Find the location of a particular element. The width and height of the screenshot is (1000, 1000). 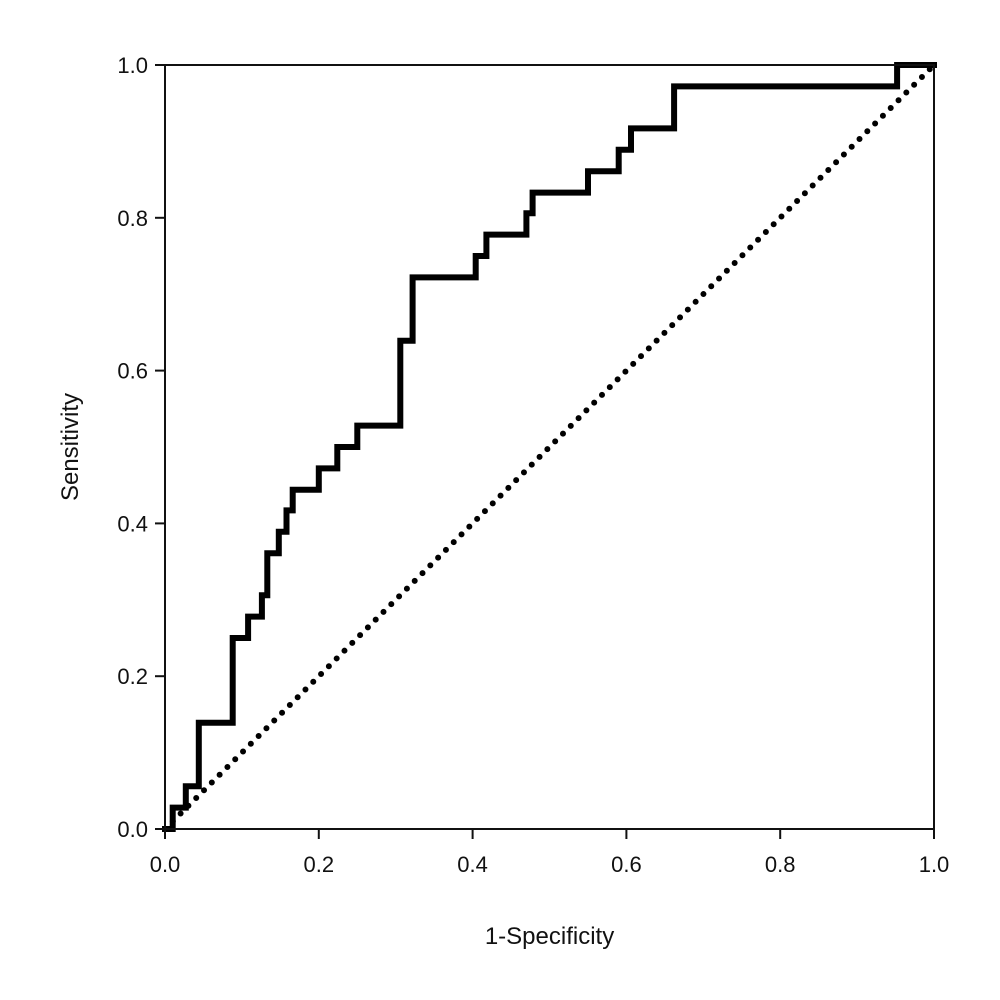

x-axis-title: 1-Specificity is located at coordinates (549, 936).